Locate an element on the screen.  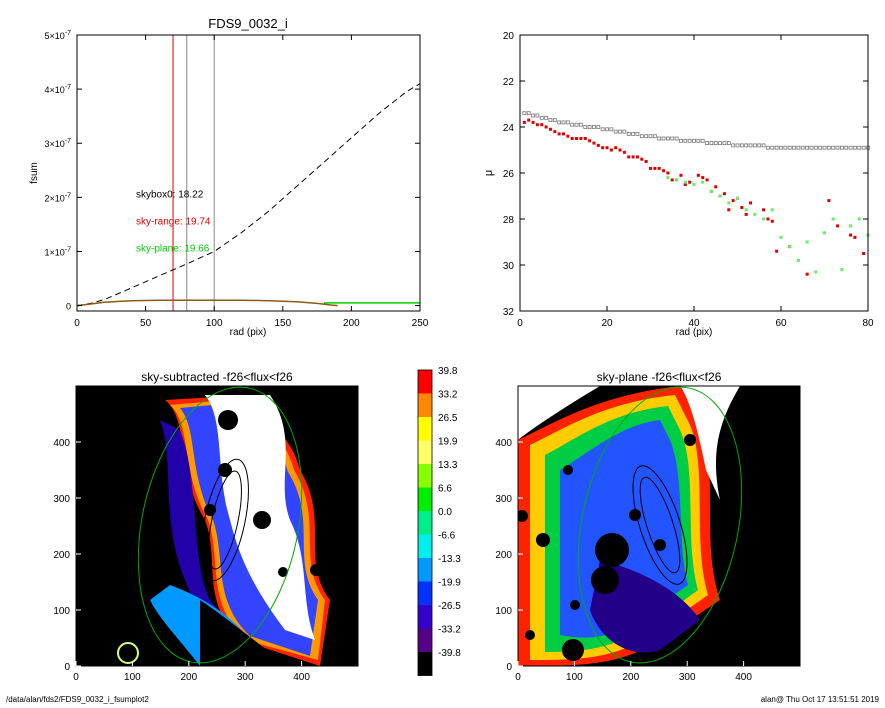
panel-mu-ylabel: μ is located at coordinates (489, 173).